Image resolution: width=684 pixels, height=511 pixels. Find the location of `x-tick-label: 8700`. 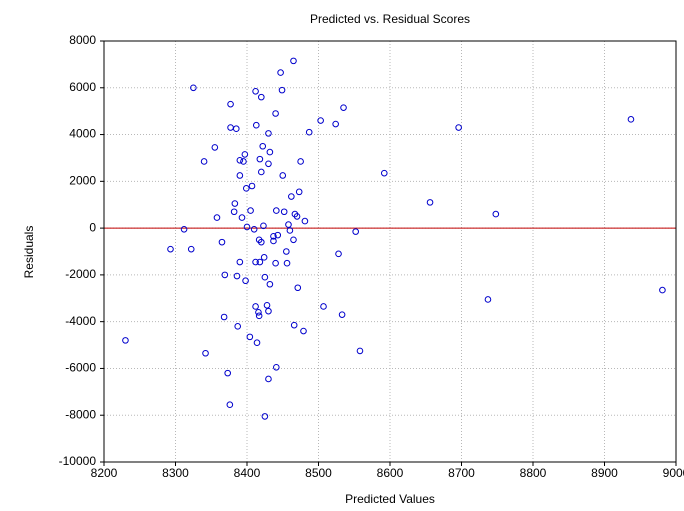

x-tick-label: 8700 is located at coordinates (461, 473).